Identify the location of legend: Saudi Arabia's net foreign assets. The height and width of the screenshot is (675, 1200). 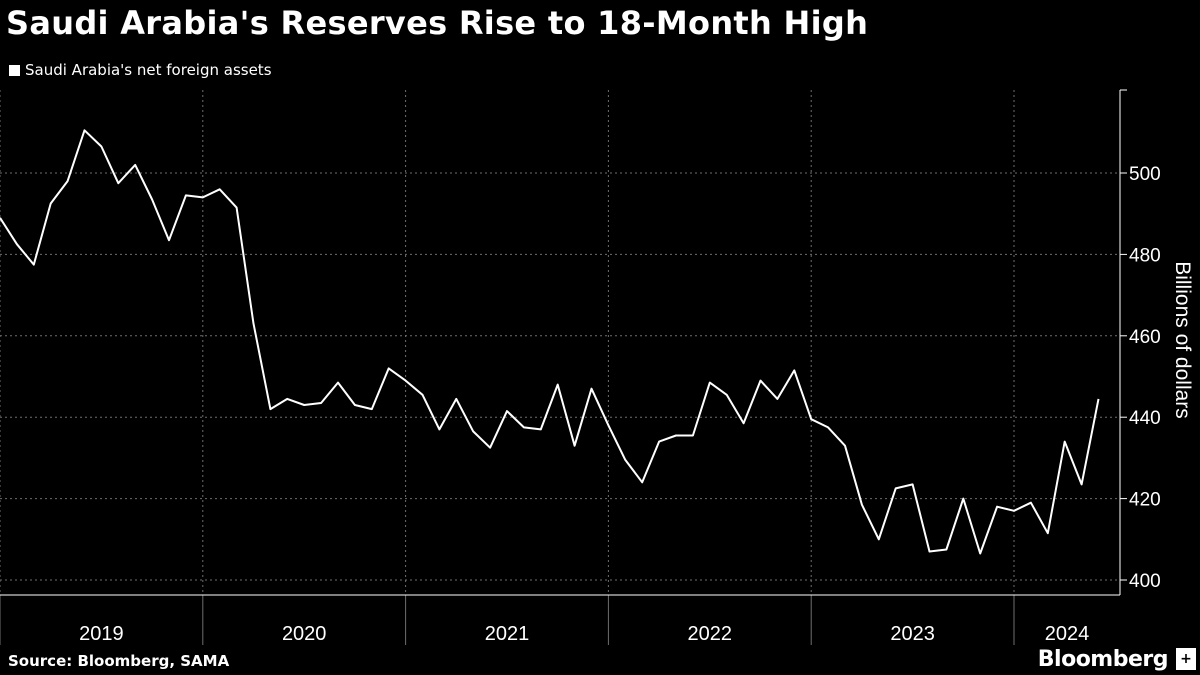
(140, 70).